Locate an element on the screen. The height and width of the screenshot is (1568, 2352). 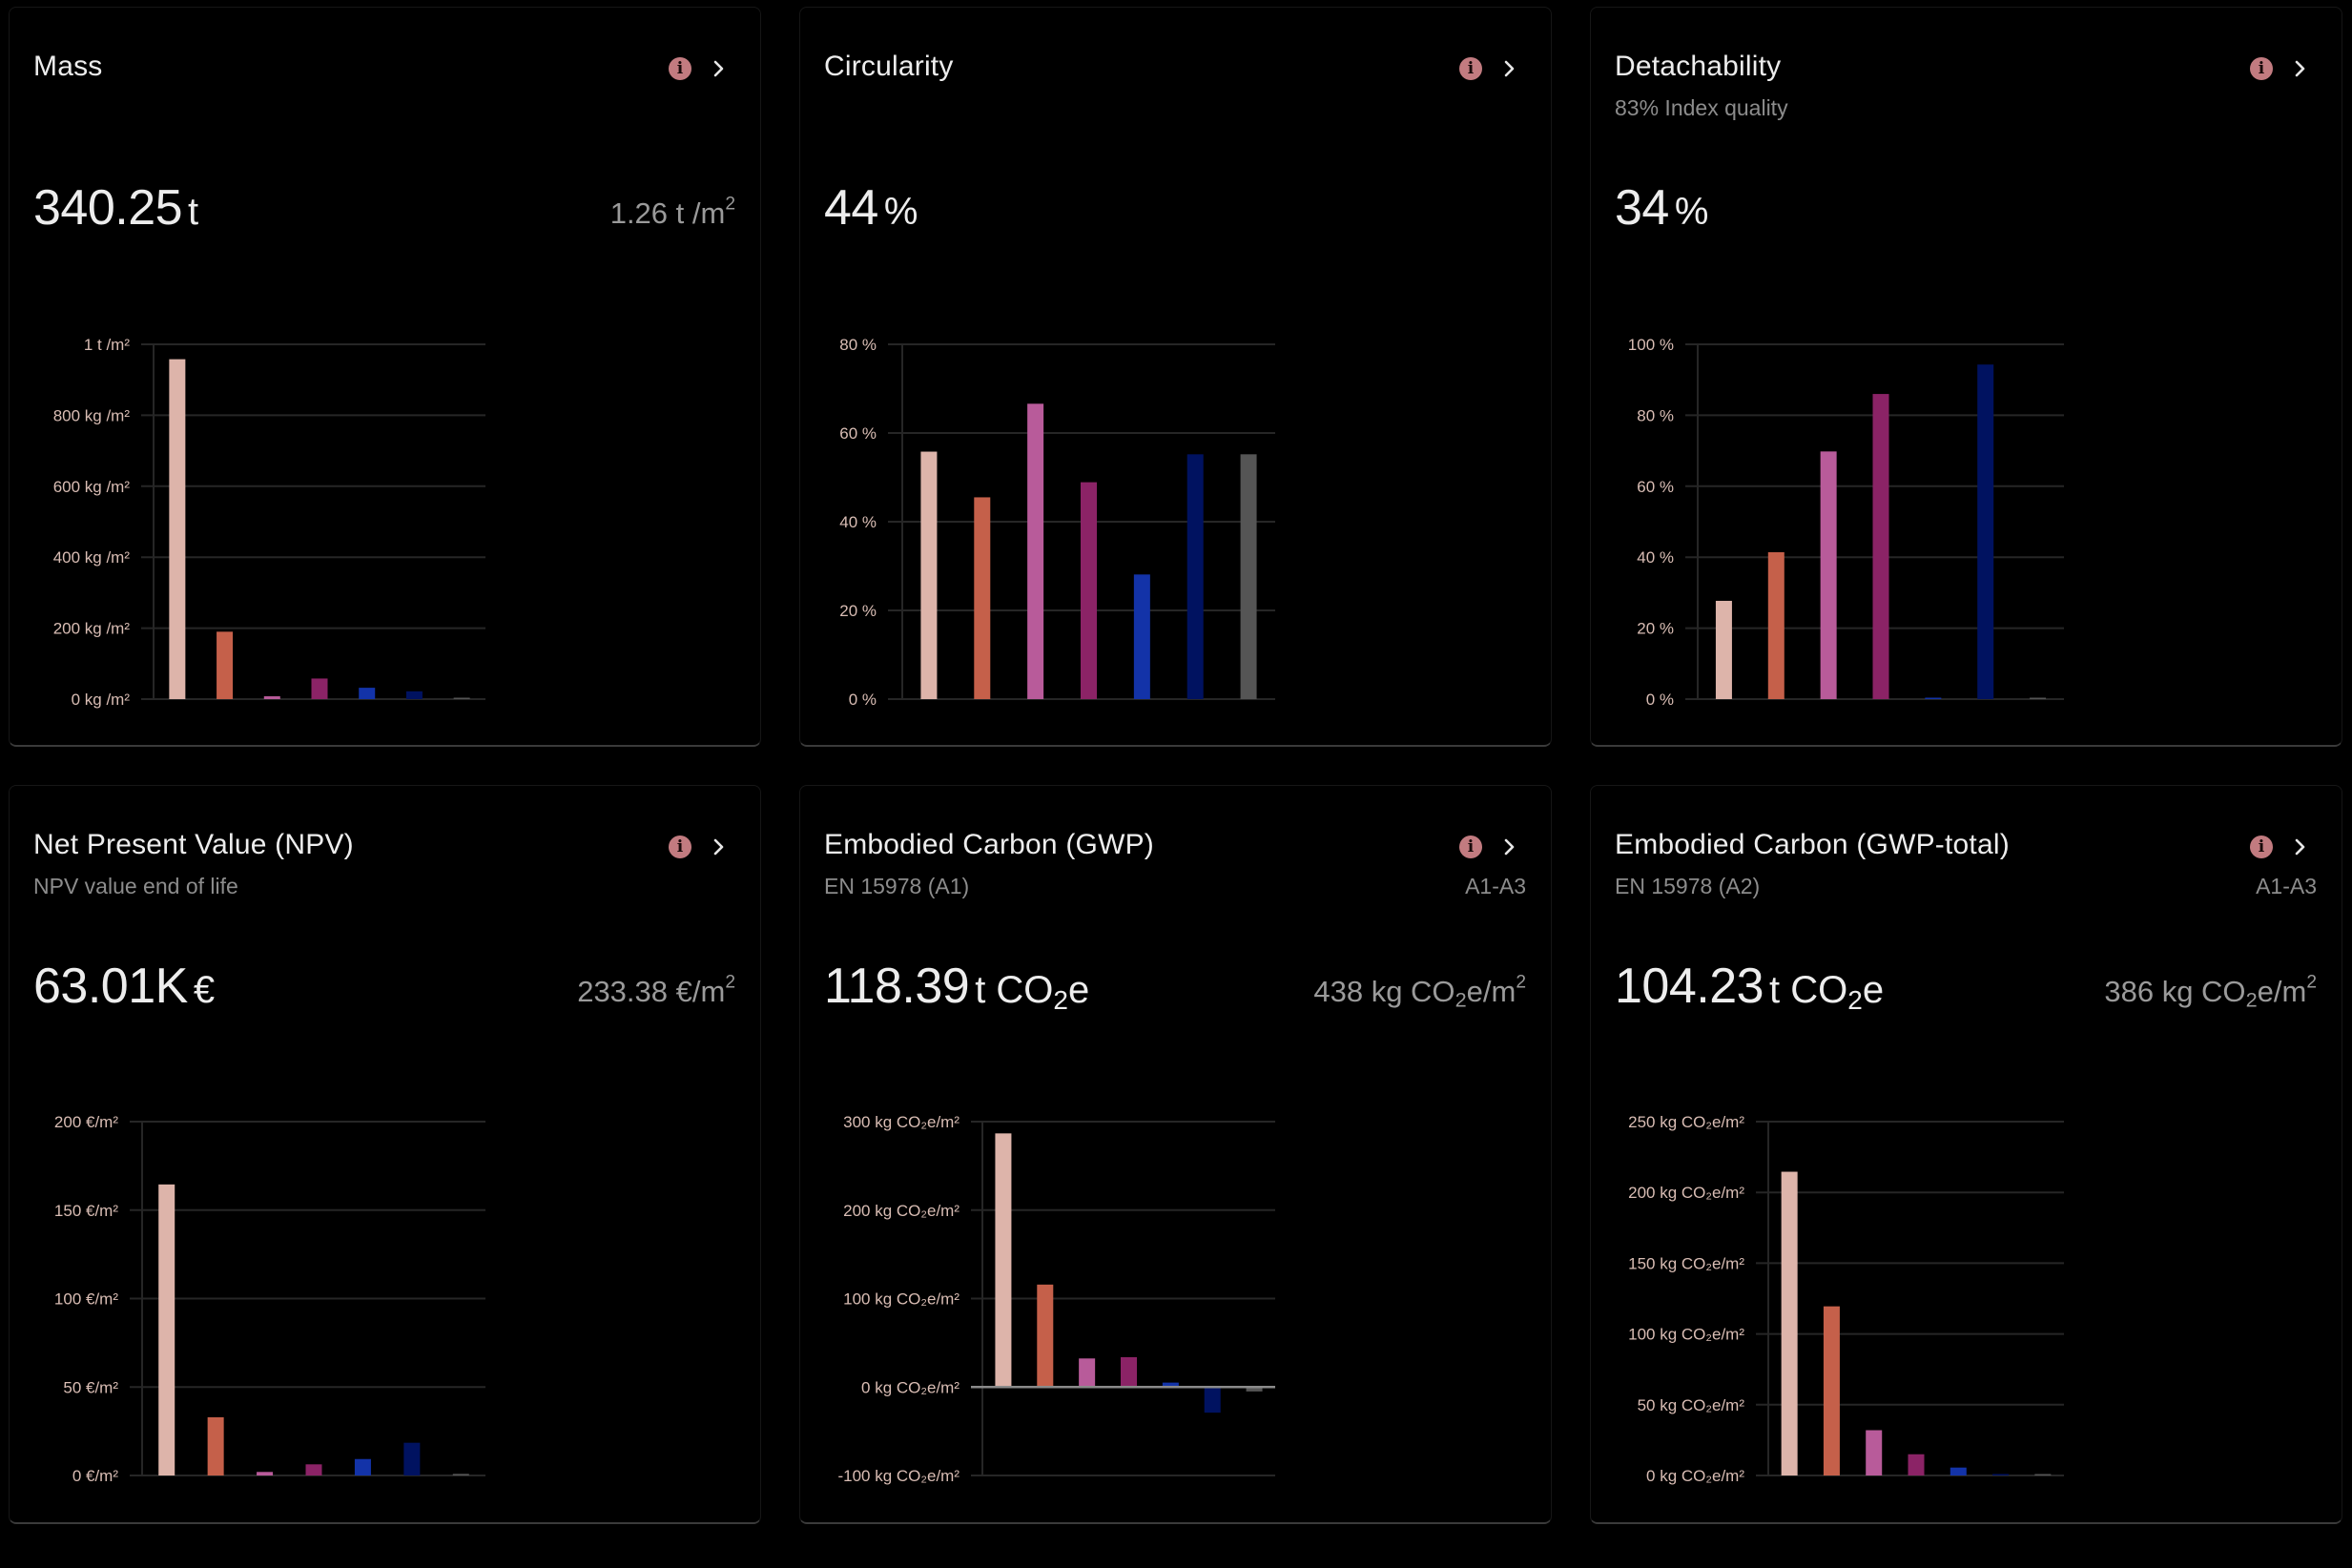
secondary-value: 386 kg CO2e/m2 is located at coordinates (2210, 992).